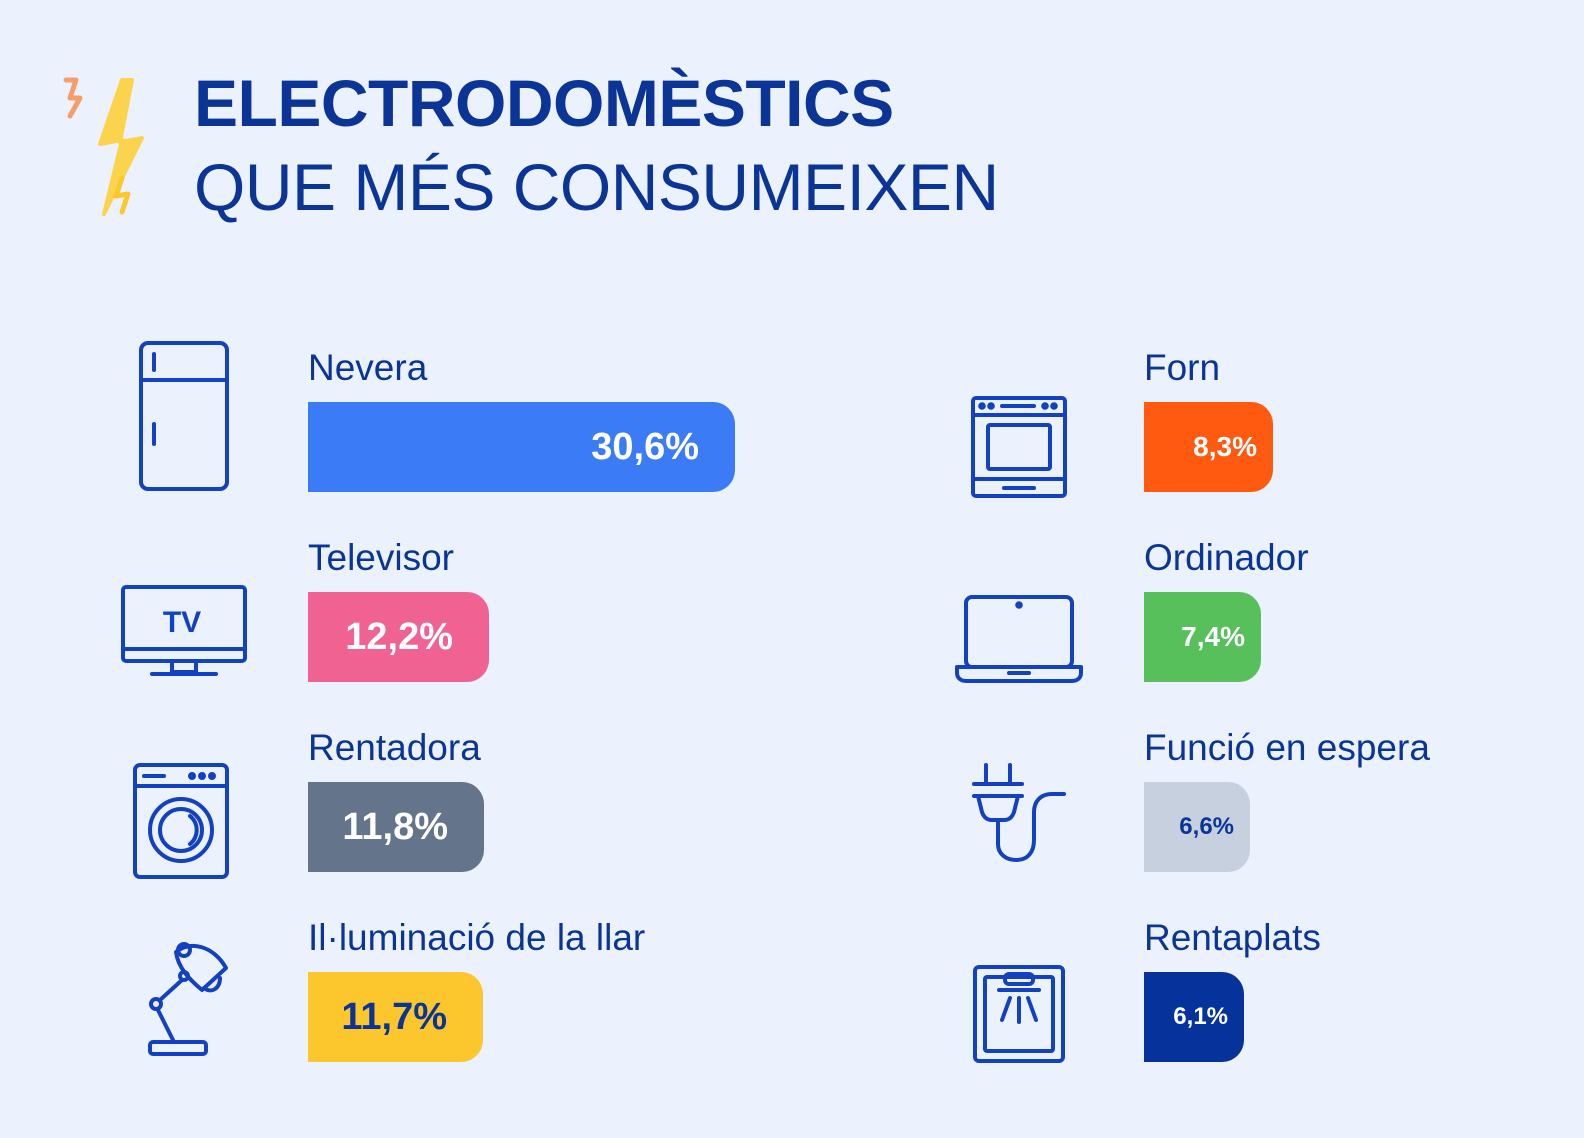 The height and width of the screenshot is (1138, 1584). I want to click on laptop-icon, so click(1019, 640).